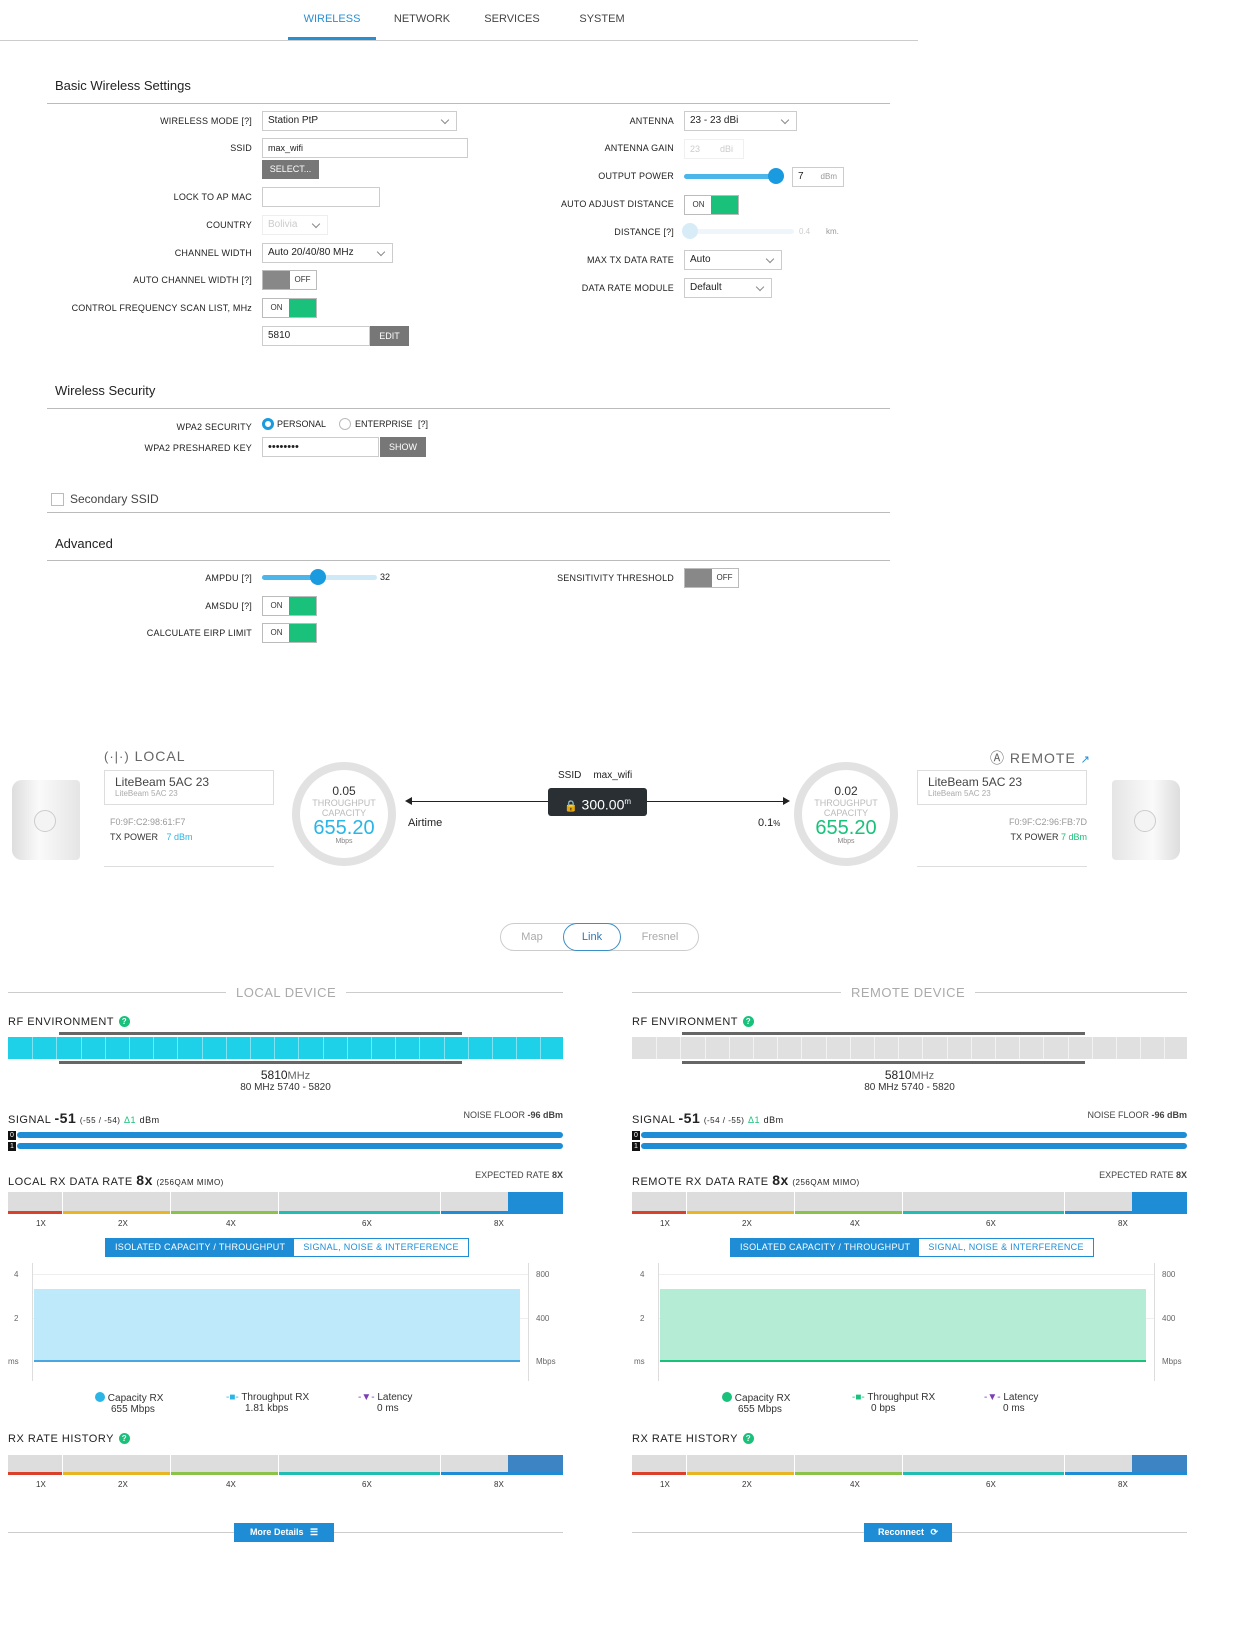  Describe the element at coordinates (832, 231) in the screenshot. I see `distance-unit: km.` at that location.